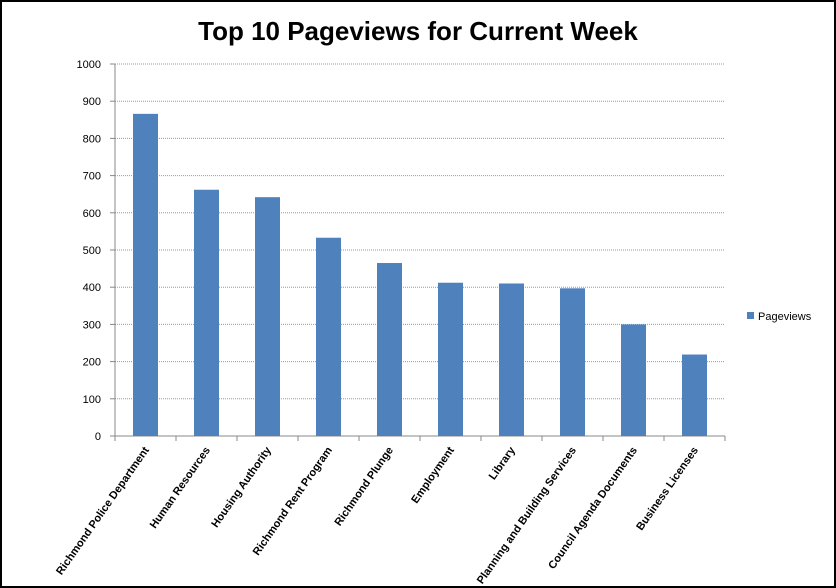  What do you see at coordinates (98, 437) in the screenshot?
I see `y-tick-label: 0` at bounding box center [98, 437].